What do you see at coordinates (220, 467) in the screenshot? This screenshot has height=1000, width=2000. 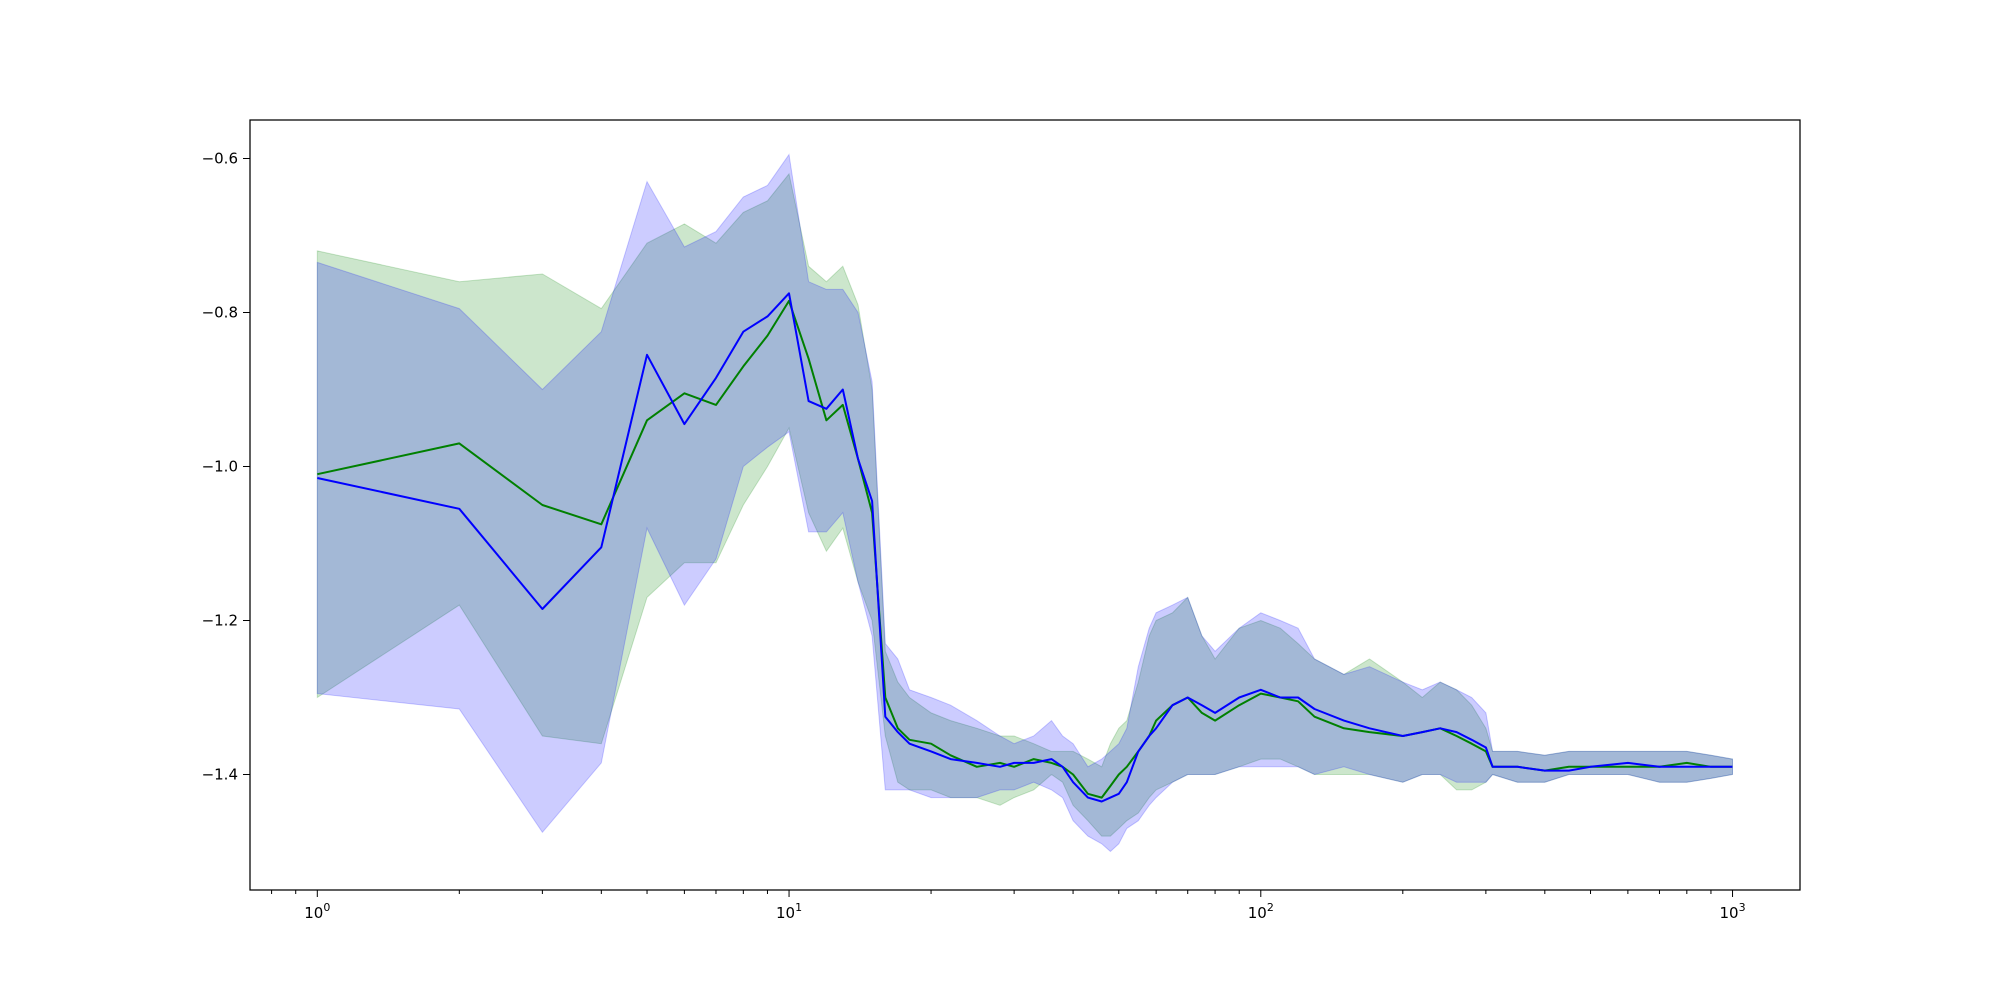 I see `y-tick-label: −1.0` at bounding box center [220, 467].